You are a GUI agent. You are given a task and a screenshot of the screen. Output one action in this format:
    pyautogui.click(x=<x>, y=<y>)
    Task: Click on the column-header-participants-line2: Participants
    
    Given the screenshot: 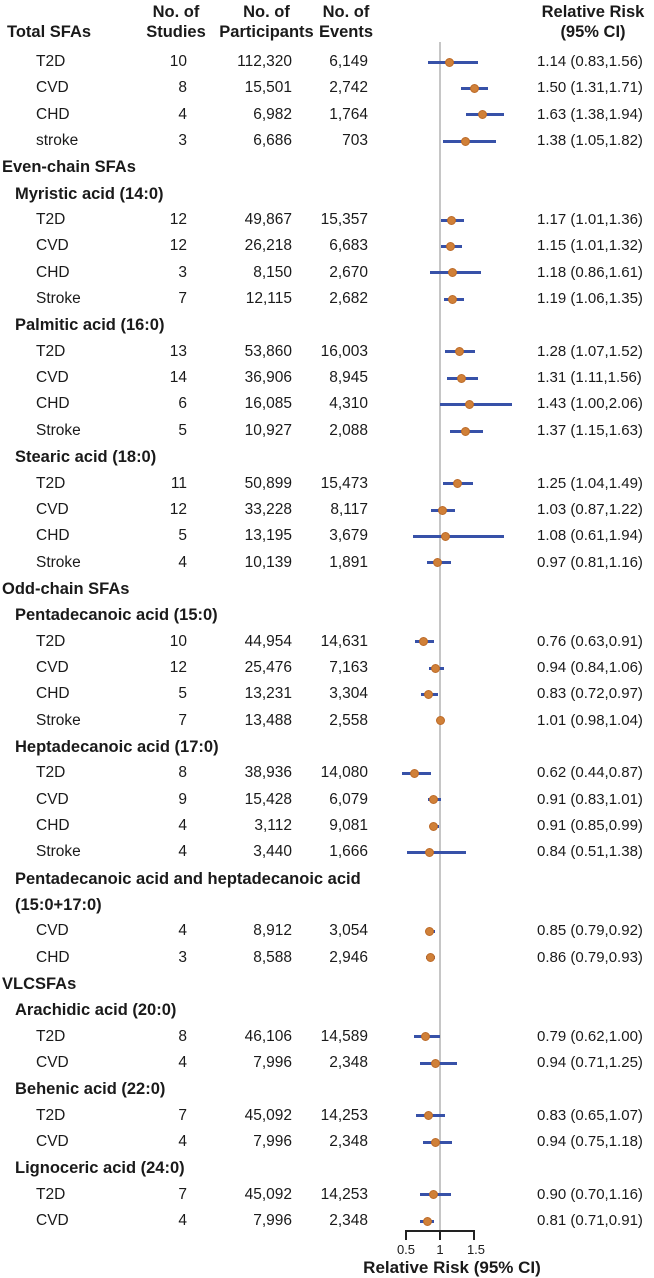 What is the action you would take?
    pyautogui.click(x=266, y=32)
    